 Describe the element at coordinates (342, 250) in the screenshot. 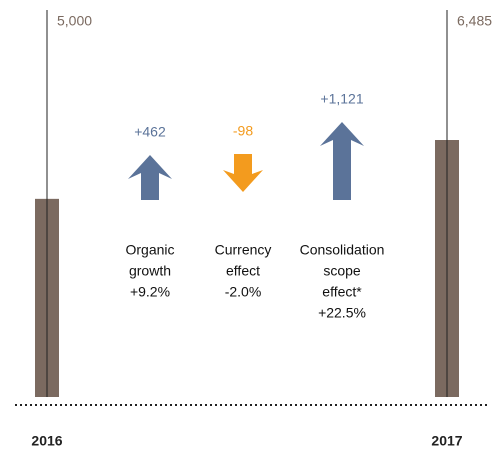

I see `change-name: Consolidation` at that location.